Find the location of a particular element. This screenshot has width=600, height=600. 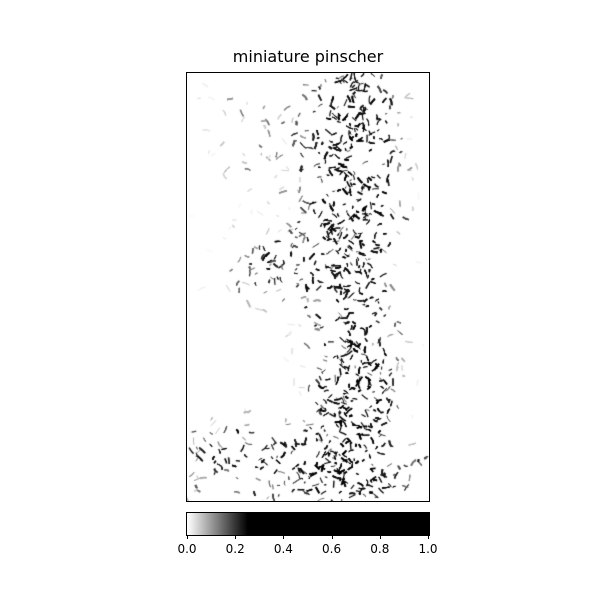

colorbar is located at coordinates (308, 524).